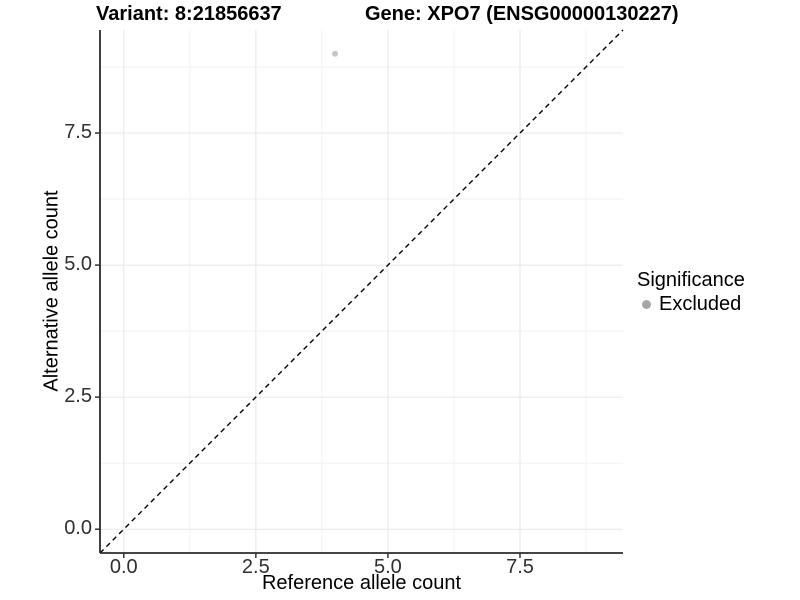 The image size is (800, 600). What do you see at coordinates (522, 14) in the screenshot?
I see `gene-title: Gene: XPO7 (ENSG00000130227)` at bounding box center [522, 14].